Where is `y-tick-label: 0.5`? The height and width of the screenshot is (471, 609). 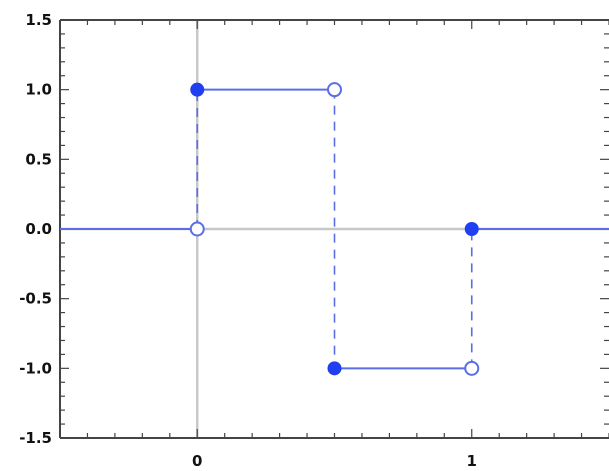 y-tick-label: 0.5 is located at coordinates (38, 159).